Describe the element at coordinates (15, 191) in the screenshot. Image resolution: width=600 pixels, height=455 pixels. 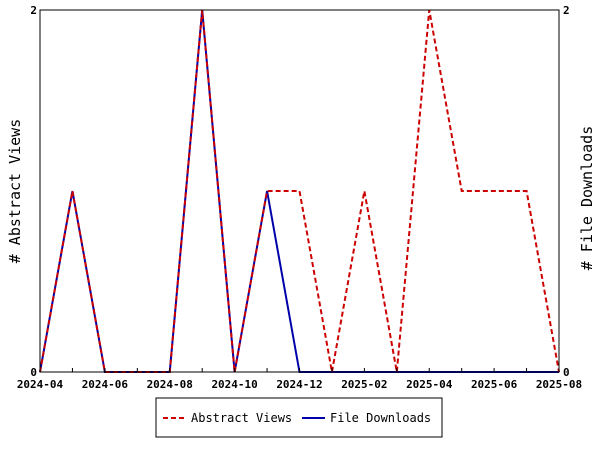
I see `y-axis-title-left: # Abstract Views` at that location.